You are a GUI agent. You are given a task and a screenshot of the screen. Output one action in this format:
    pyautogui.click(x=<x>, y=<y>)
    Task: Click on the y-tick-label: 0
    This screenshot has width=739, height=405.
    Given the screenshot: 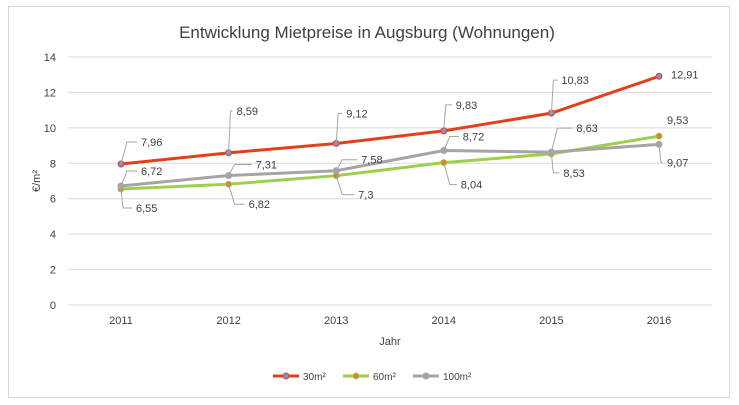 What is the action you would take?
    pyautogui.click(x=53, y=306)
    